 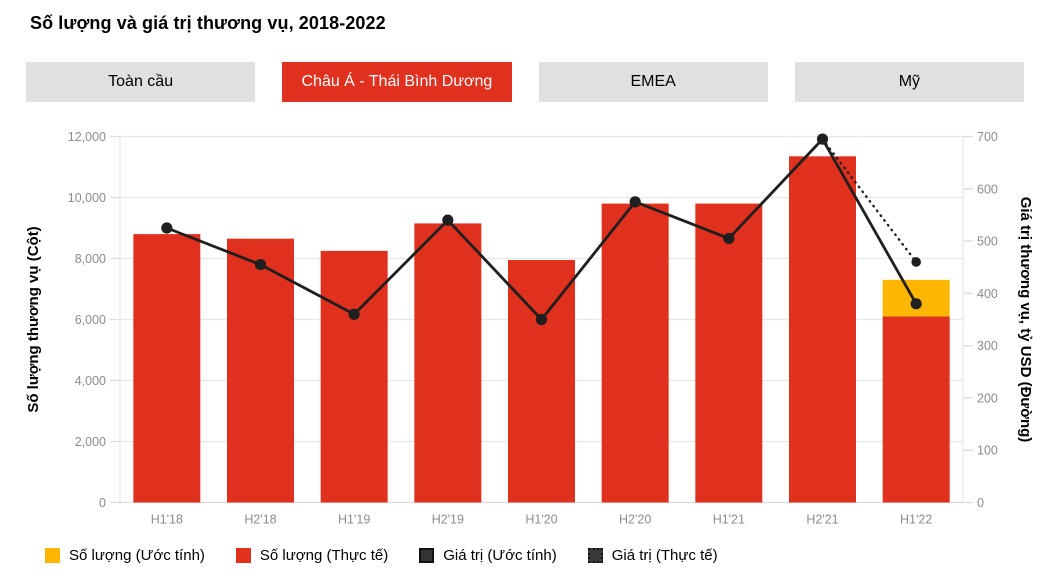 What do you see at coordinates (635, 520) in the screenshot?
I see `svg-text: H2'20` at bounding box center [635, 520].